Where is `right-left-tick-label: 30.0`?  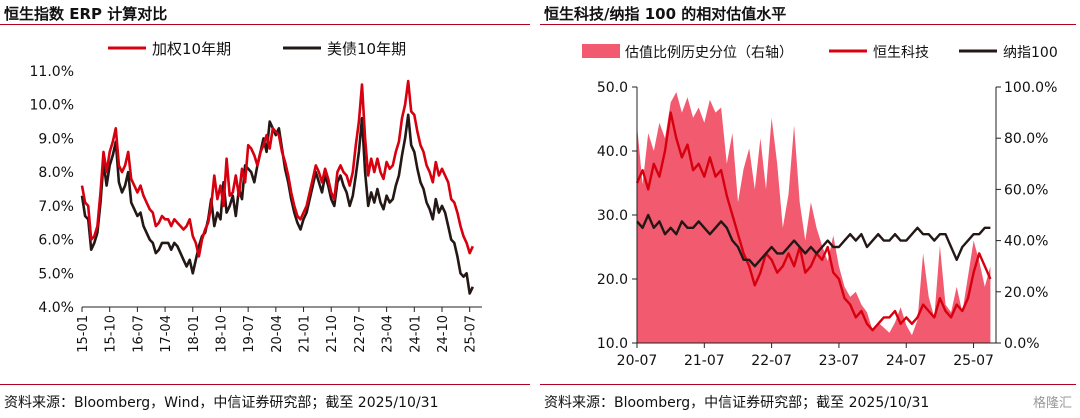
right-left-tick-label: 30.0 is located at coordinates (612, 216).